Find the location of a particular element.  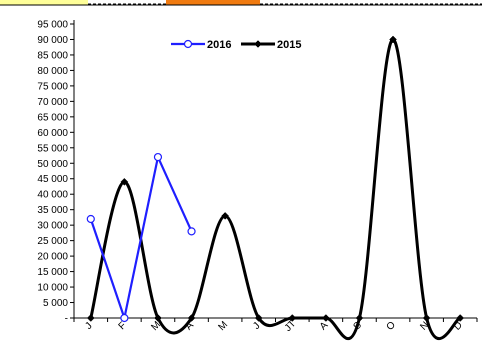

y-tick-label: 80 000 is located at coordinates (52, 71).